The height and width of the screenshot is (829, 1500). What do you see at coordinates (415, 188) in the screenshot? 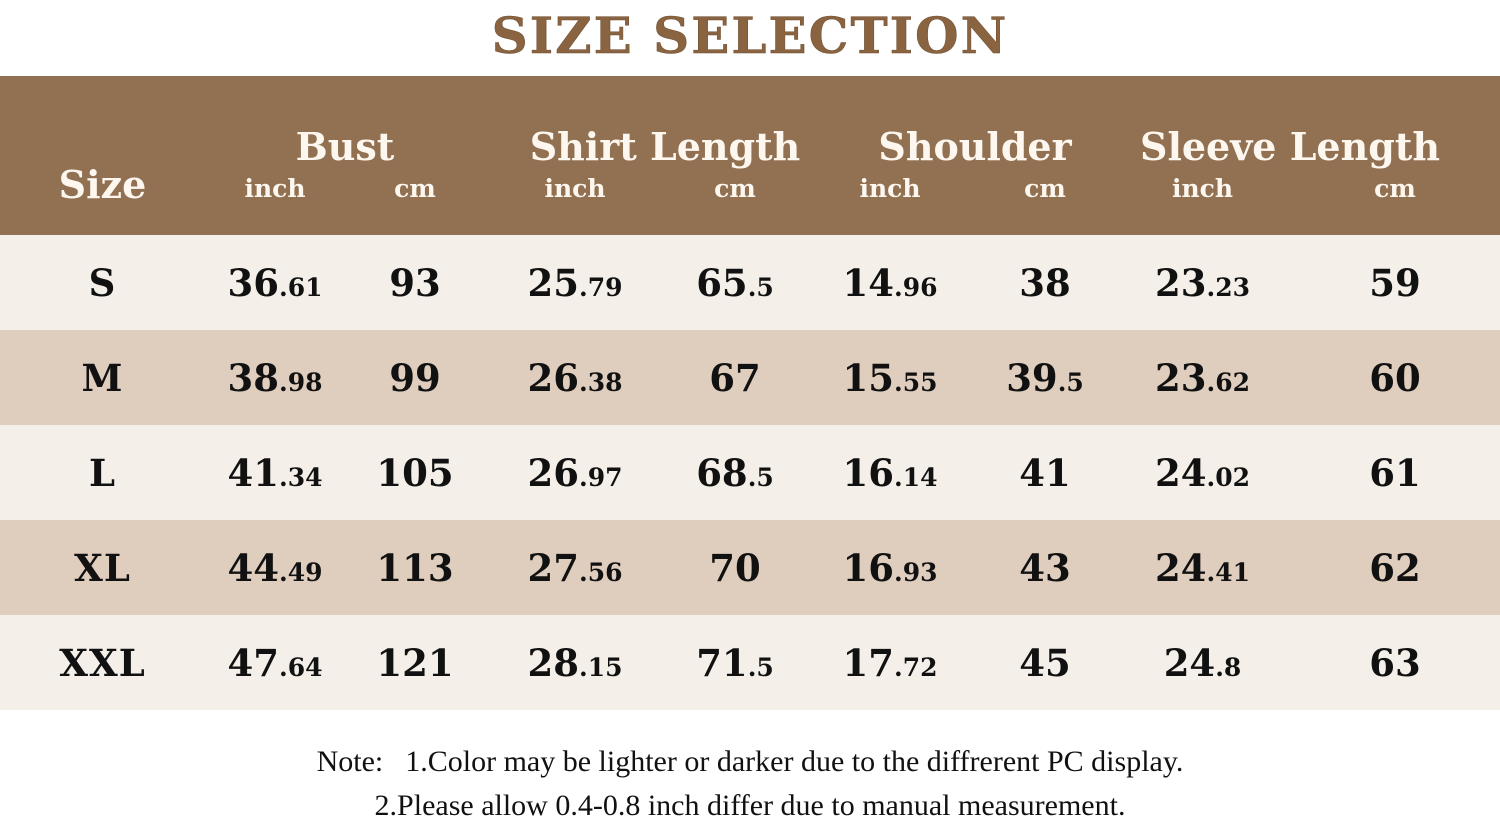
I see `header-unit-bust-cm: cm` at bounding box center [415, 188].